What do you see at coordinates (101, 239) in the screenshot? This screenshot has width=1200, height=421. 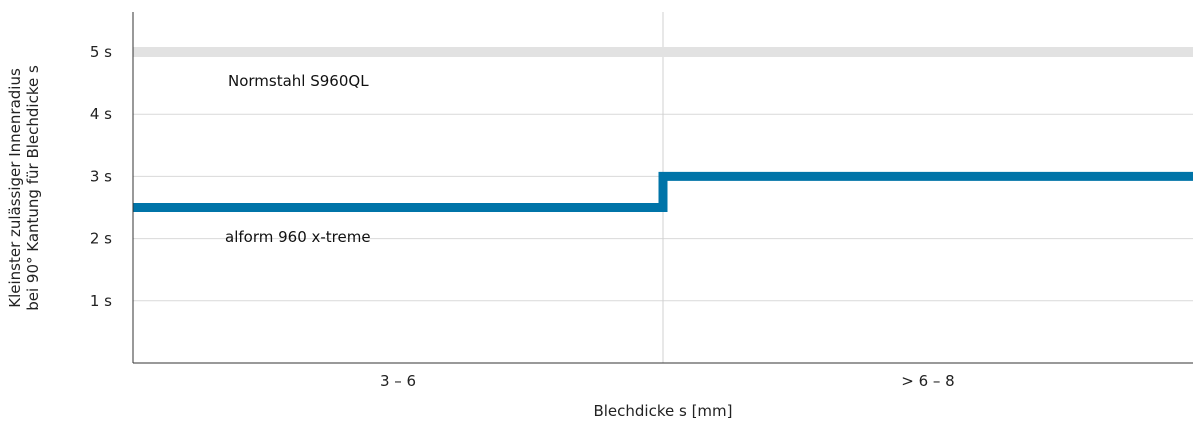 I see `y-tick-label: 2 s` at bounding box center [101, 239].